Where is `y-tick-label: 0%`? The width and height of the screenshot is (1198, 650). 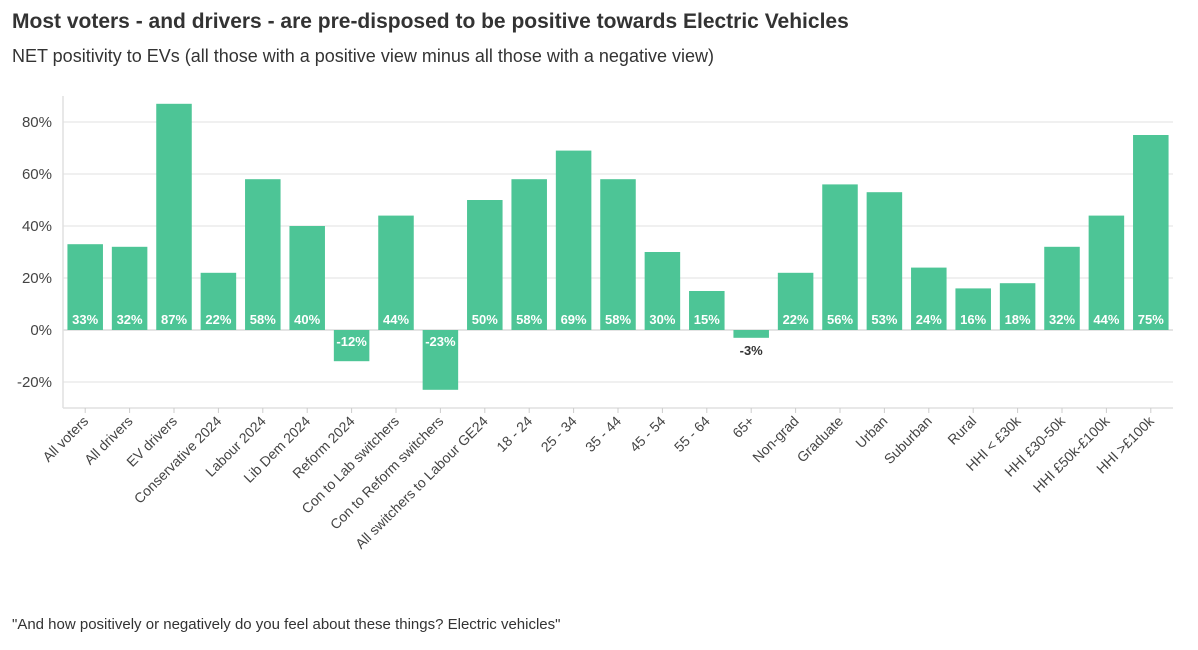 y-tick-label: 0% is located at coordinates (41, 330).